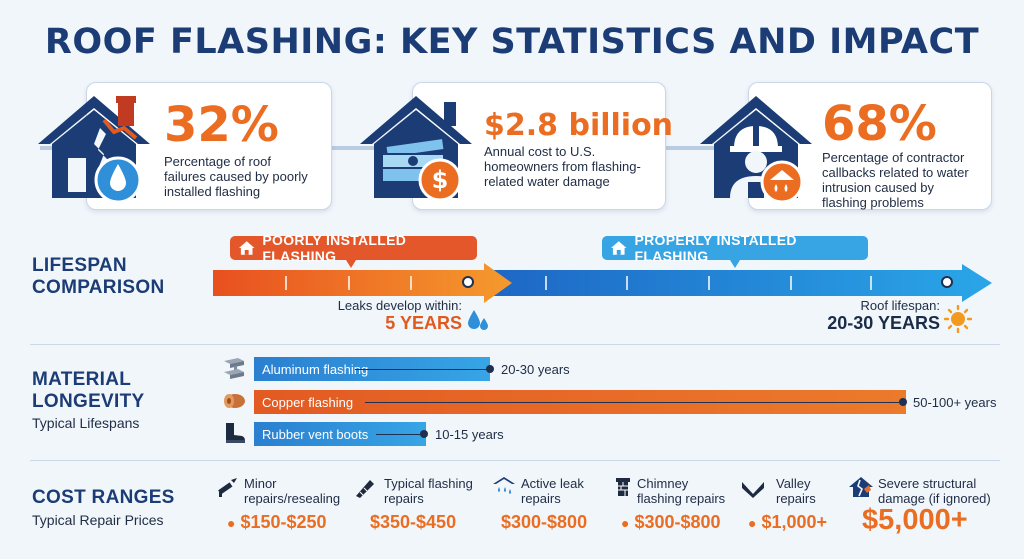 The width and height of the screenshot is (1024, 559). What do you see at coordinates (365, 489) in the screenshot?
I see `flashing-strip-icon` at bounding box center [365, 489].